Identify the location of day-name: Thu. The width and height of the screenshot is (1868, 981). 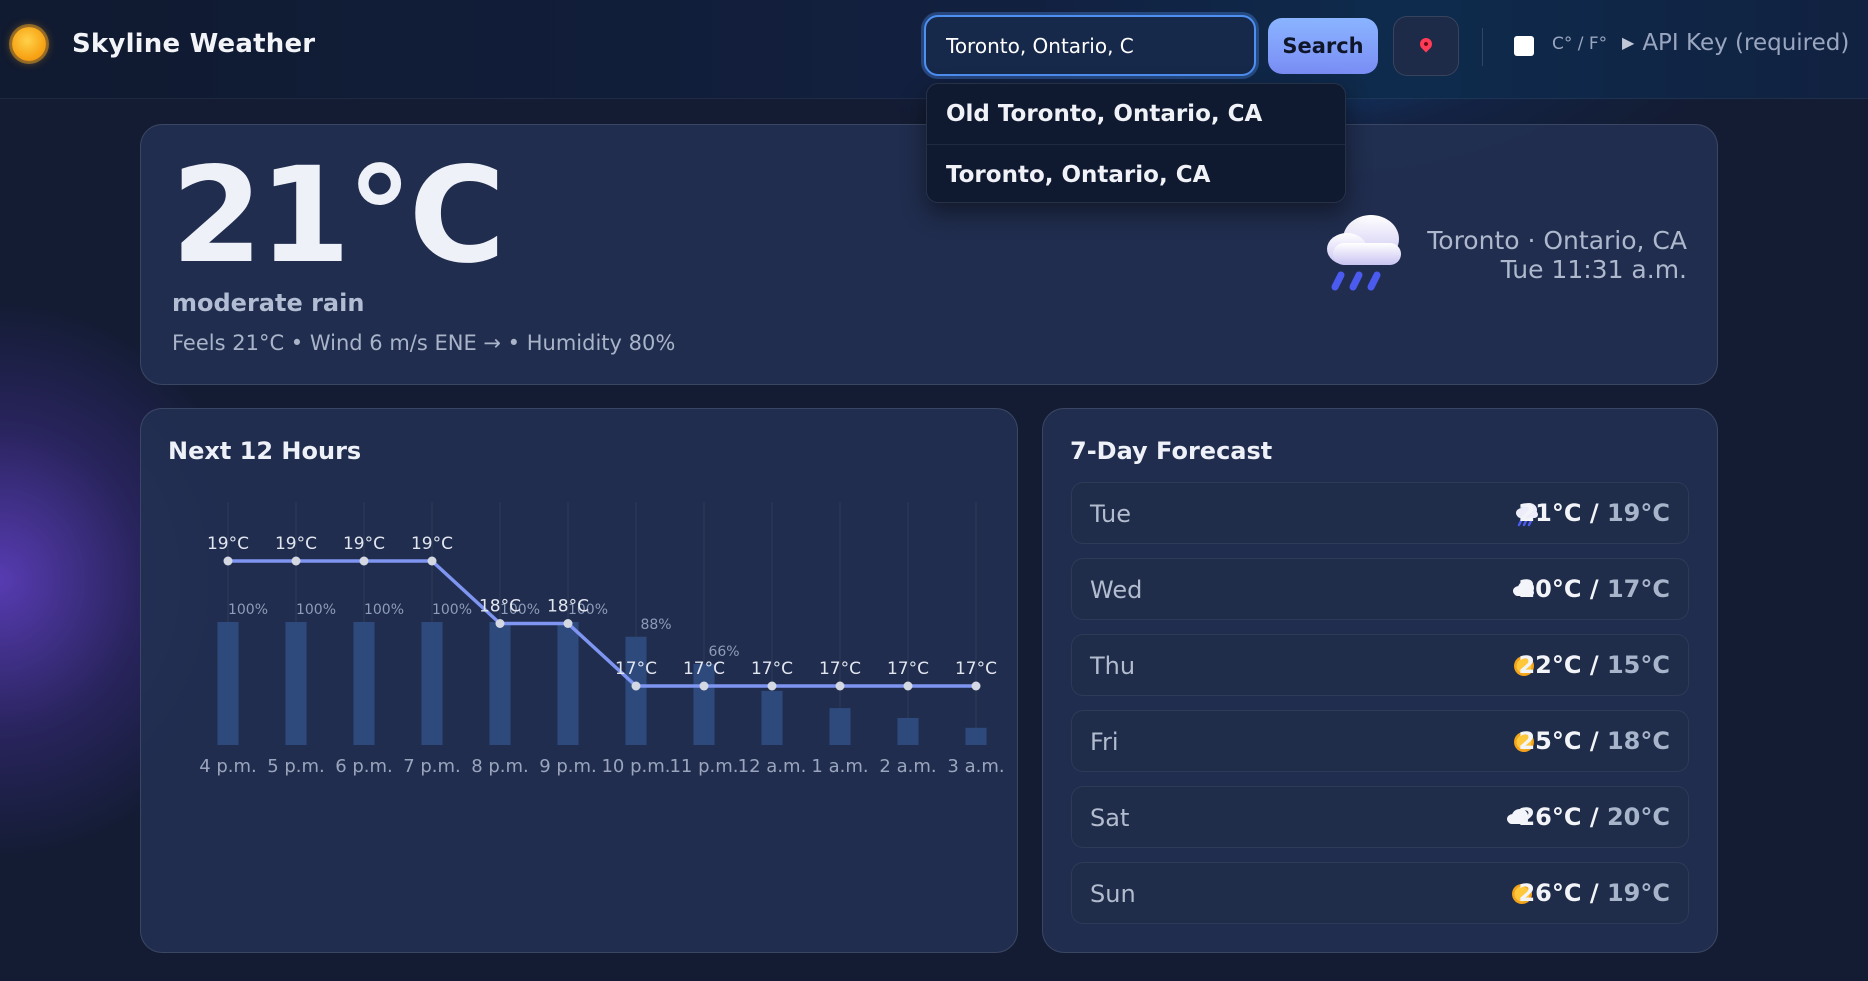
(1113, 666).